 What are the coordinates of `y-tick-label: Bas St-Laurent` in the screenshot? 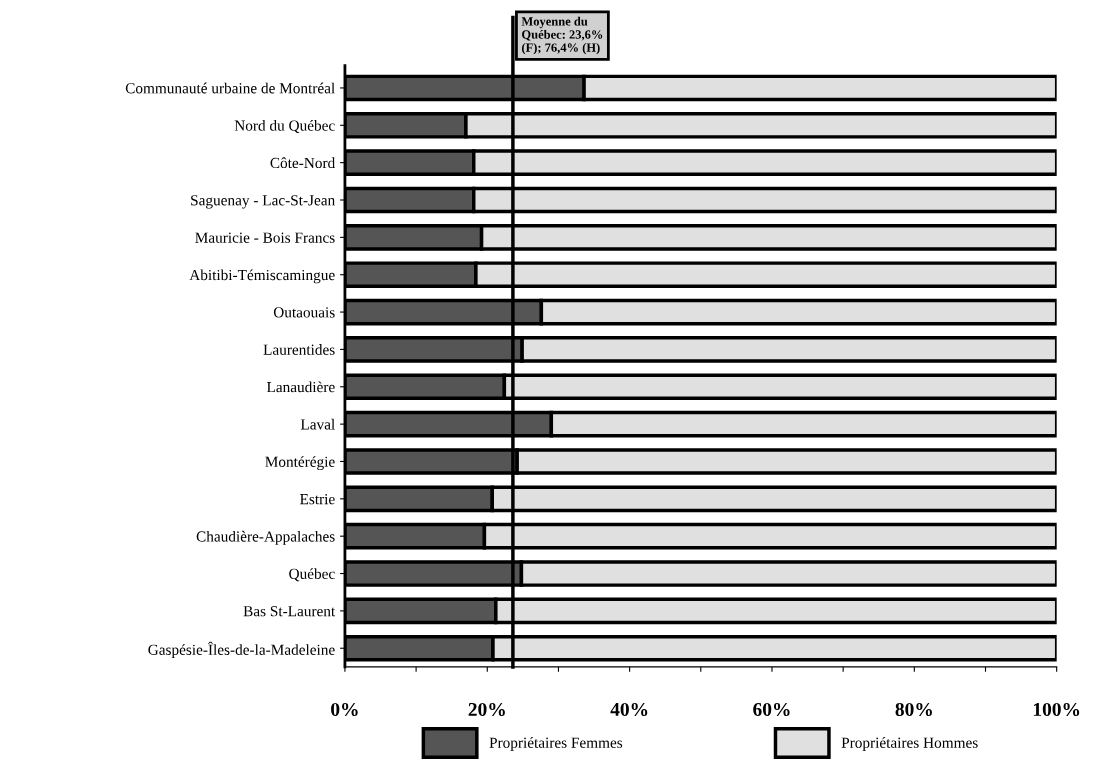 It's located at (289, 611).